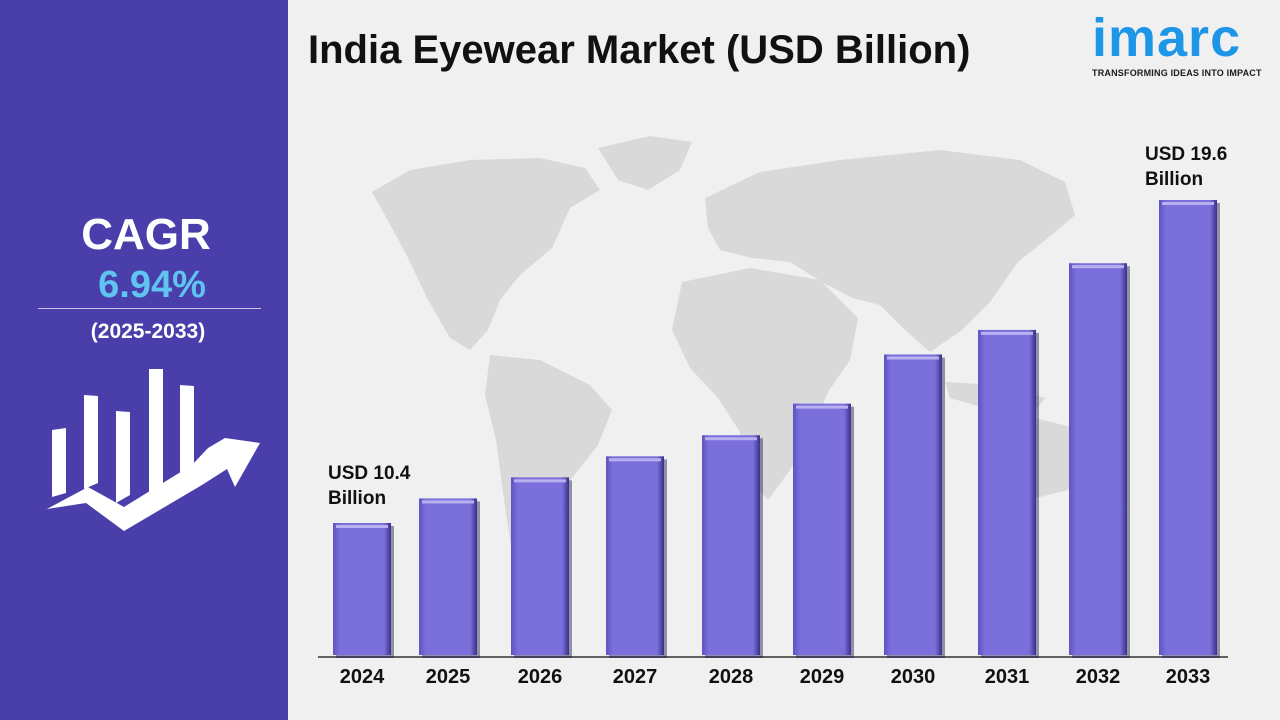 Image resolution: width=1280 pixels, height=720 pixels. I want to click on chart-title: India Eyewear Market (USD Billion), so click(639, 50).